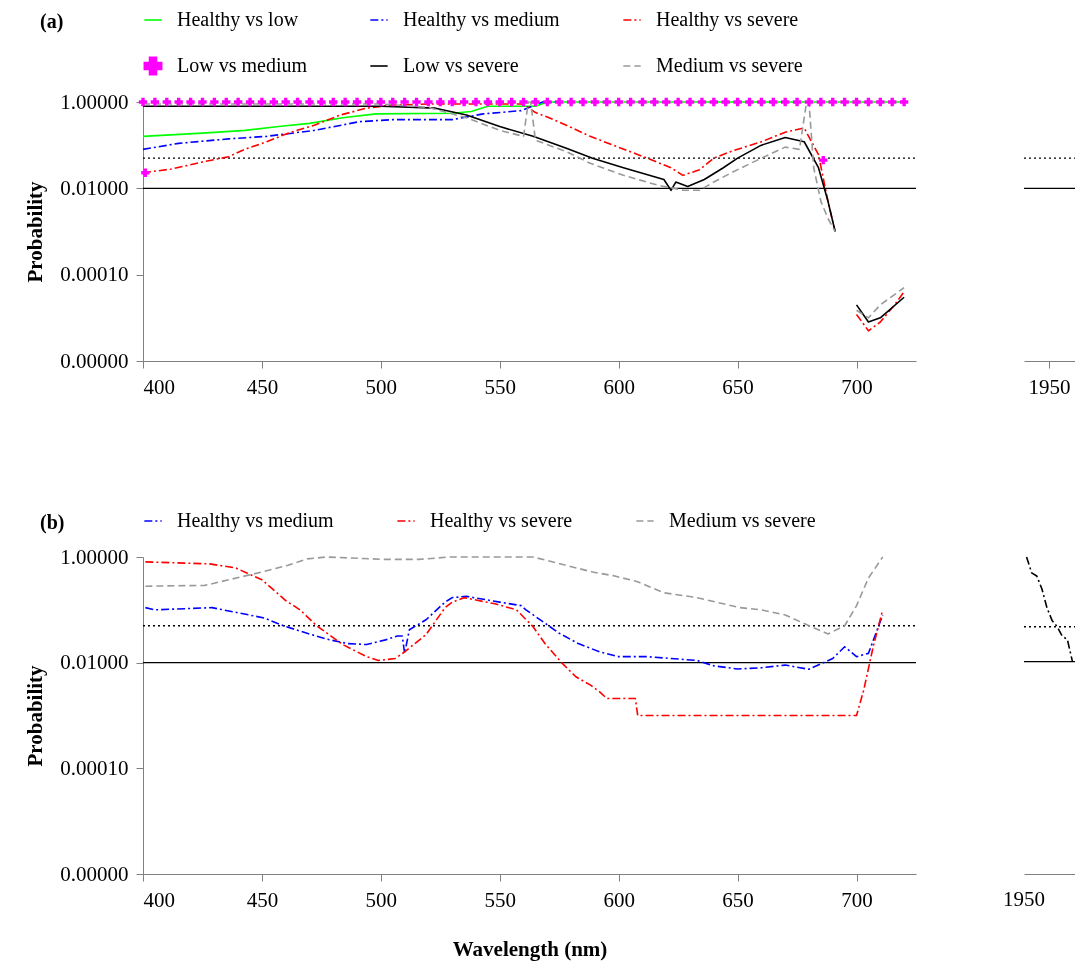  Describe the element at coordinates (52, 21) in the screenshot. I see `chart-title: (a)` at that location.